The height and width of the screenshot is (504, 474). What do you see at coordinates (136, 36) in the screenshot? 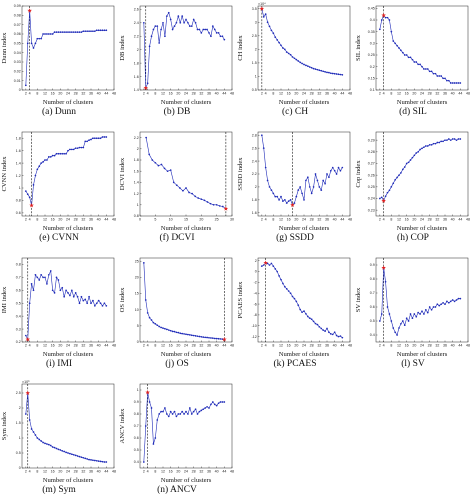
I see `y-tick-label: 2.2` at bounding box center [136, 36].